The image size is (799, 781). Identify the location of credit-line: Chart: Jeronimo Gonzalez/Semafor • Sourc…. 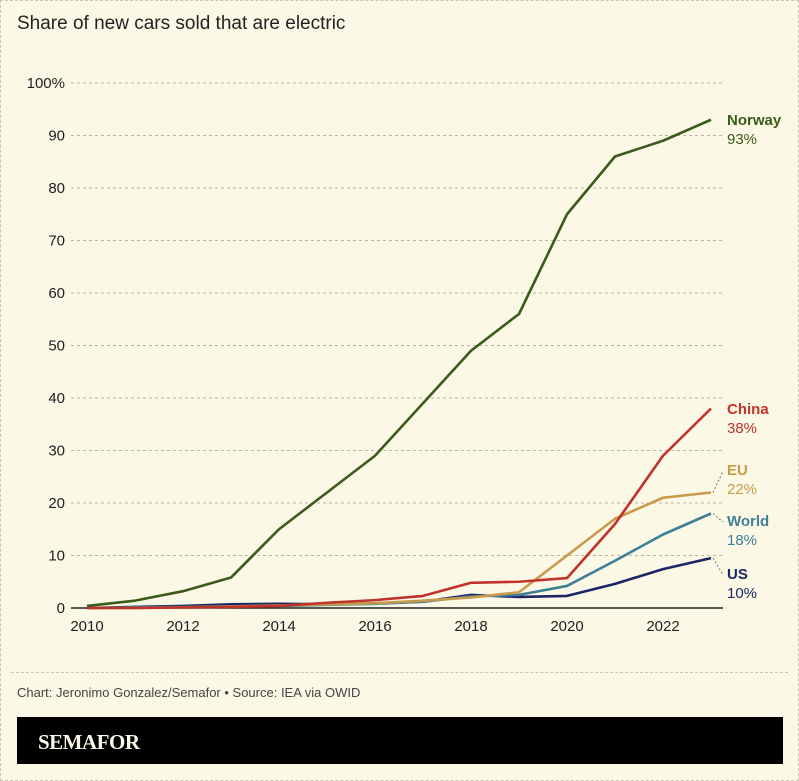
(189, 692).